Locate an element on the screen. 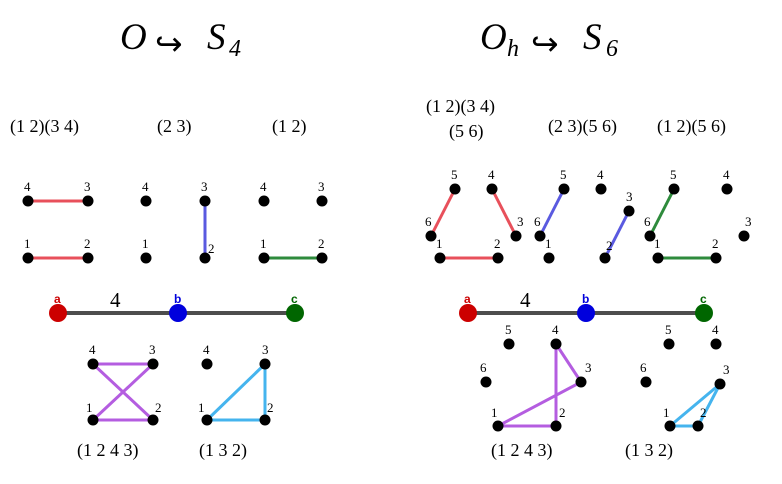 The image size is (782, 484). left-permutation-2: (2 3) is located at coordinates (174, 126).